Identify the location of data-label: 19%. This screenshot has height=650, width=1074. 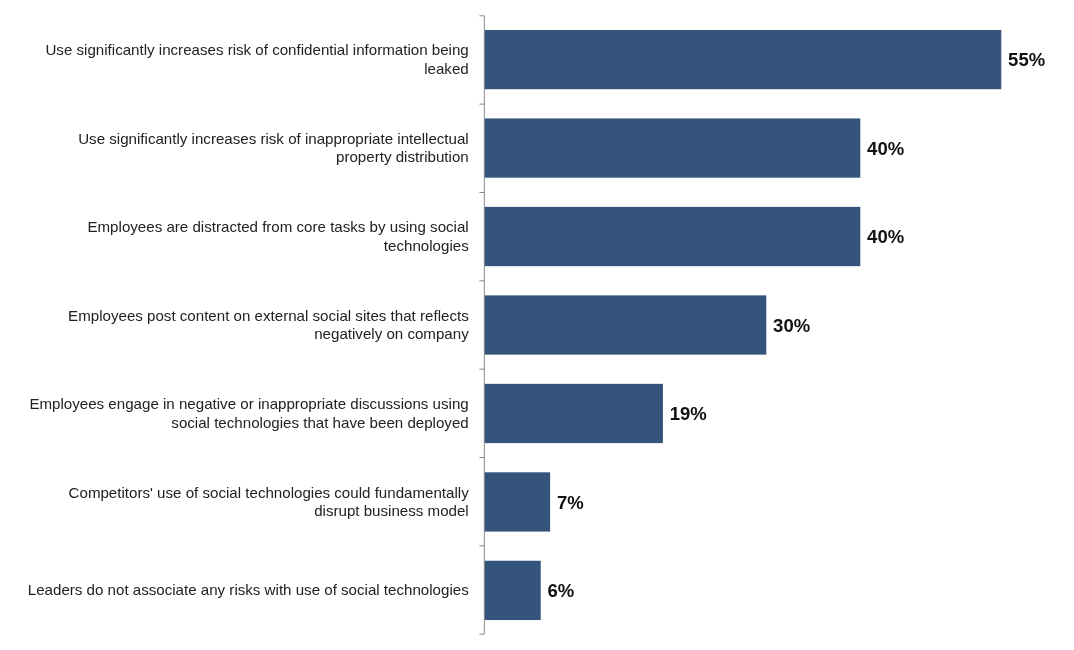
(688, 414).